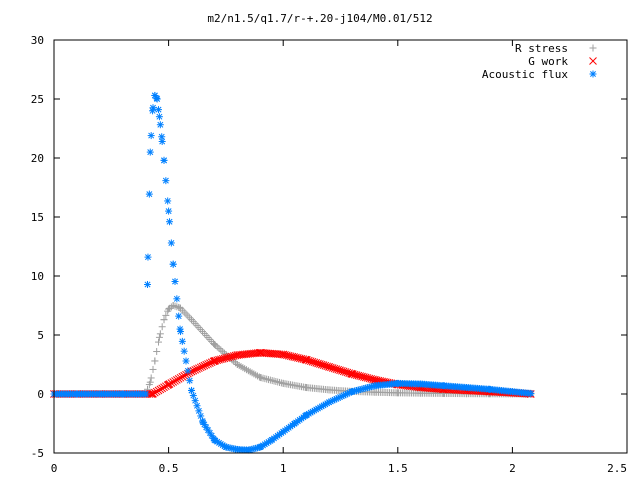 This screenshot has width=640, height=480. Describe the element at coordinates (37, 453) in the screenshot. I see `y-tick-label: -5` at that location.